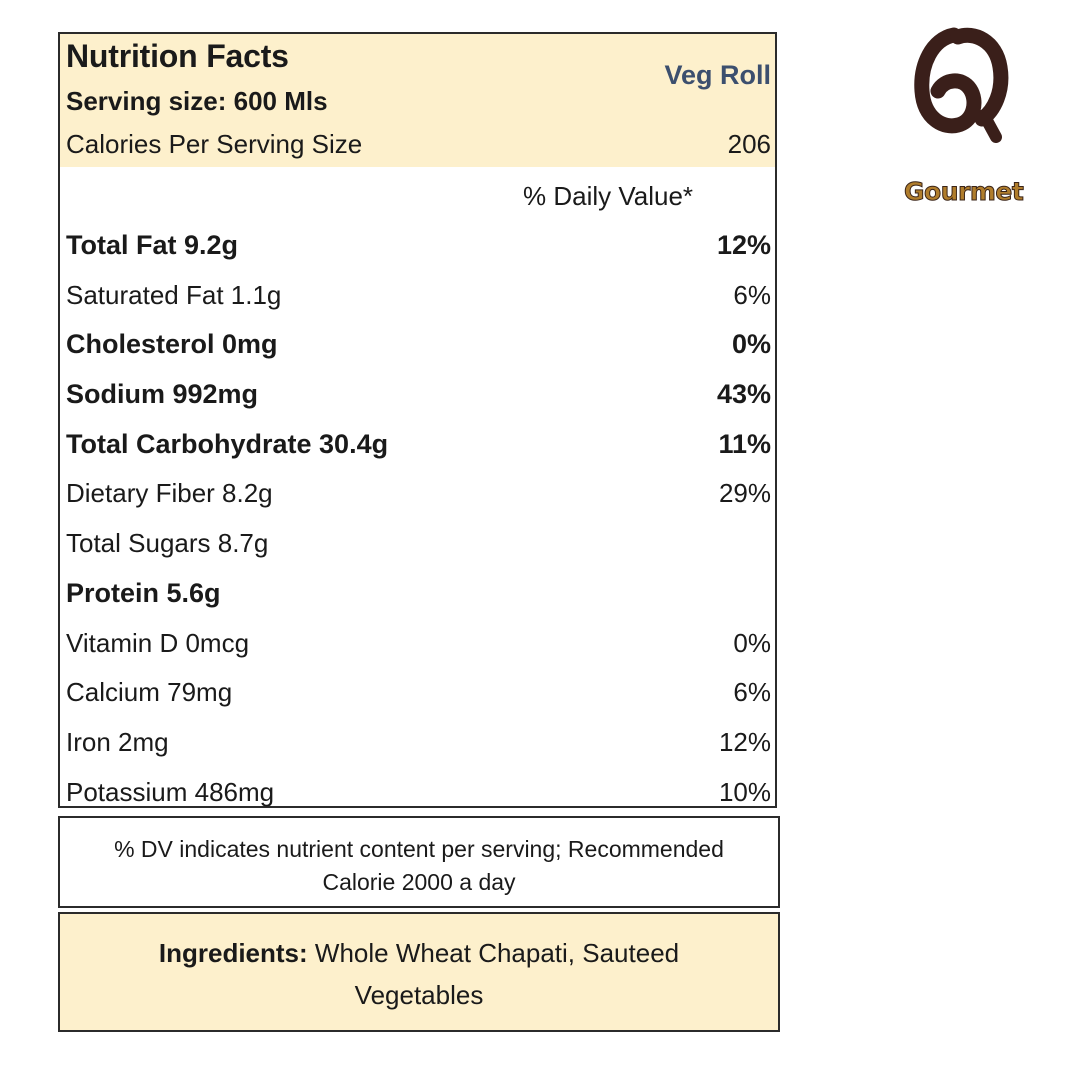  Describe the element at coordinates (963, 192) in the screenshot. I see `logo-text: Gourmet` at that location.